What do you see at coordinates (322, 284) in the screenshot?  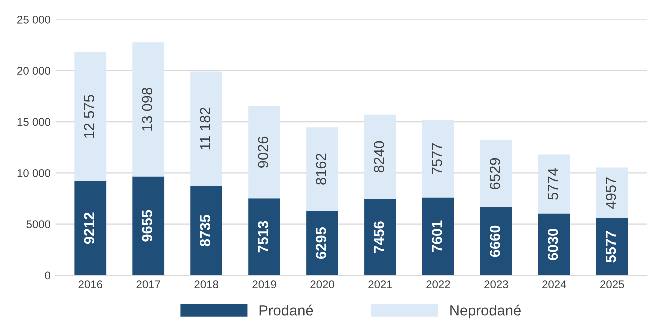 I see `x-tick-label: 2020` at bounding box center [322, 284].